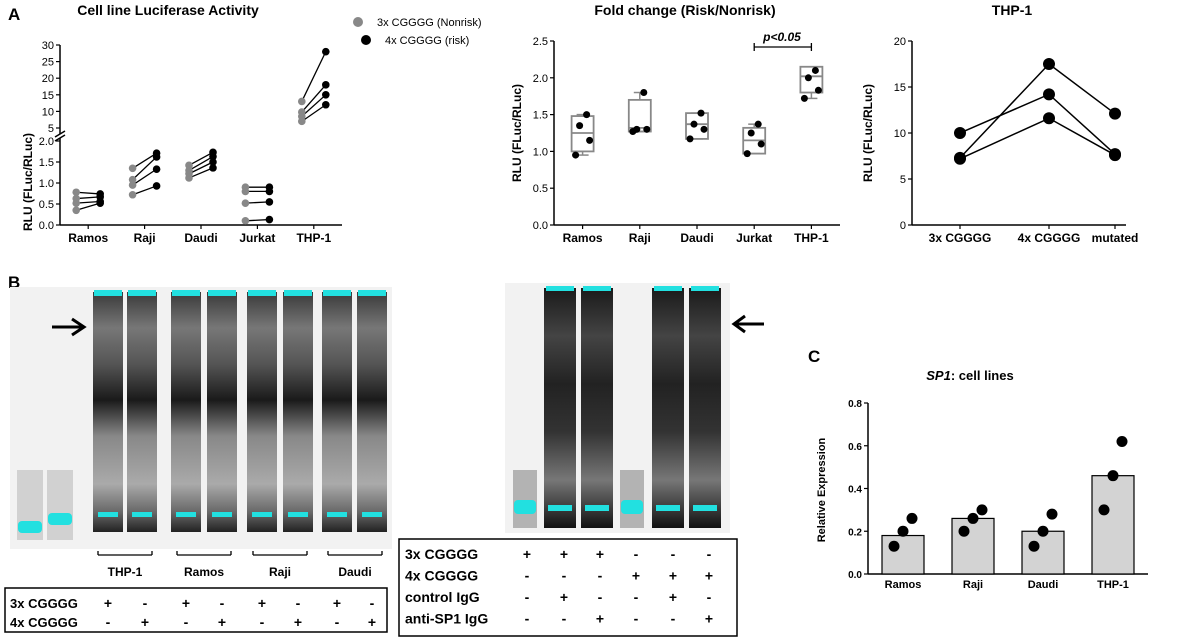  I want to click on xtick-label: 4x CGGGG, so click(1049, 238).